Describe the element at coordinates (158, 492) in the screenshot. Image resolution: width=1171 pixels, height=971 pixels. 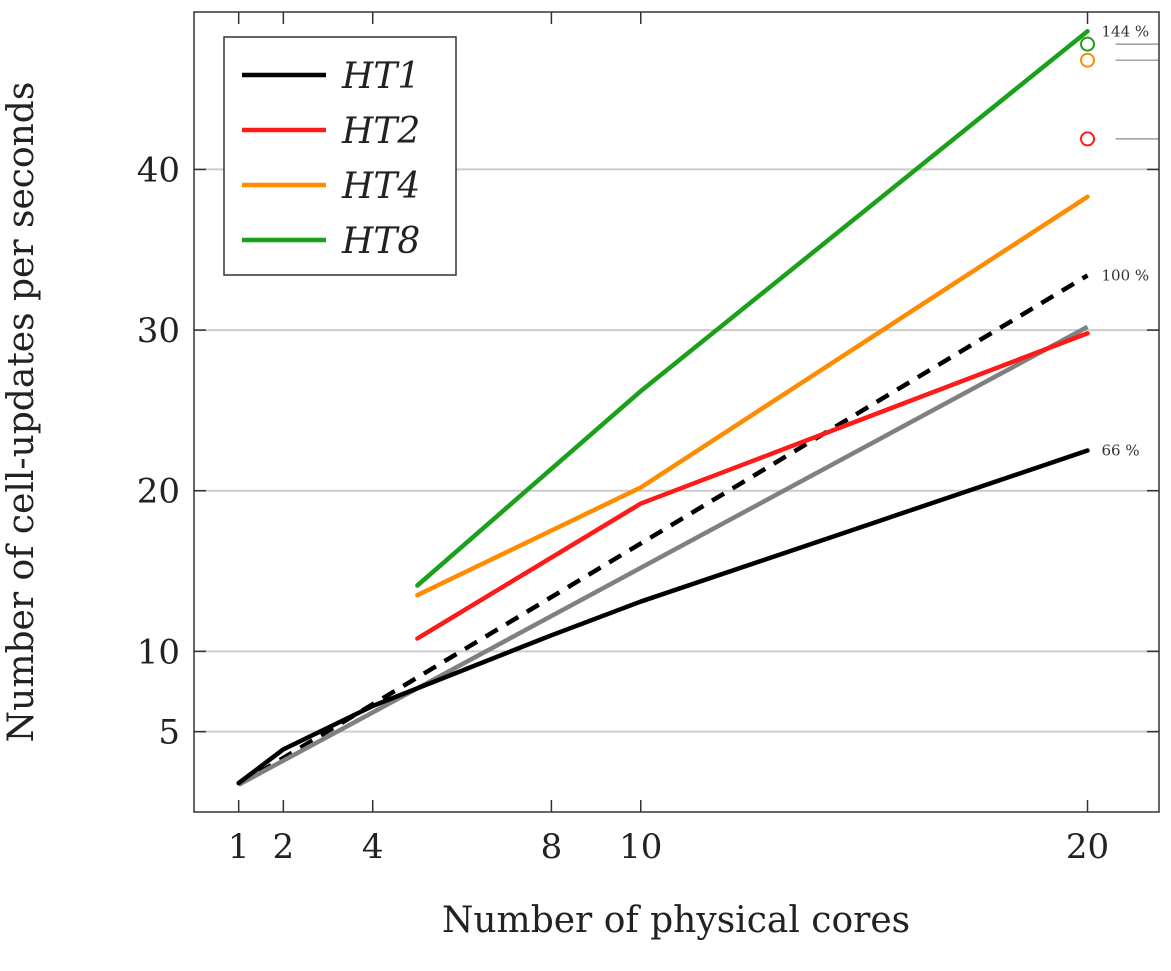
I see `y-tick-label-20: 20` at that location.